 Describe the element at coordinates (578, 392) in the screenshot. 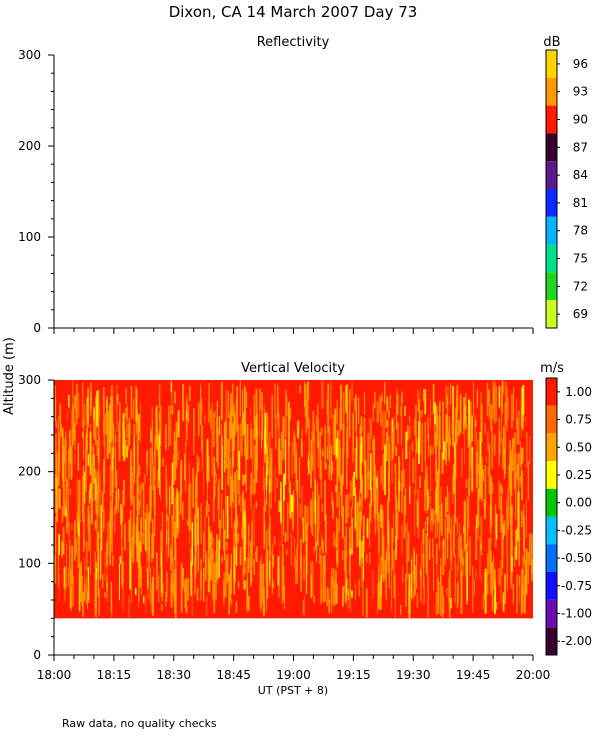

I see `colorbar-label: 1.00` at that location.